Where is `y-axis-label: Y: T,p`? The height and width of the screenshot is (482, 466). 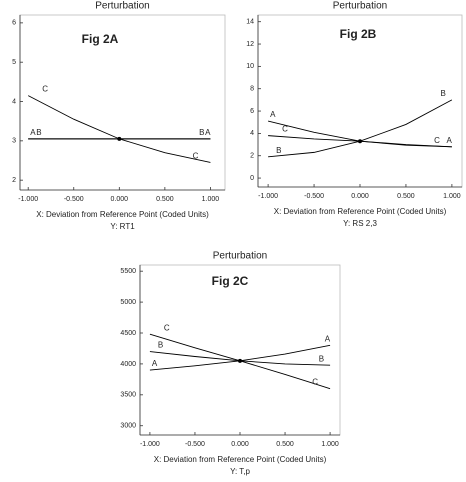
y-axis-label: Y: T,p is located at coordinates (240, 471).